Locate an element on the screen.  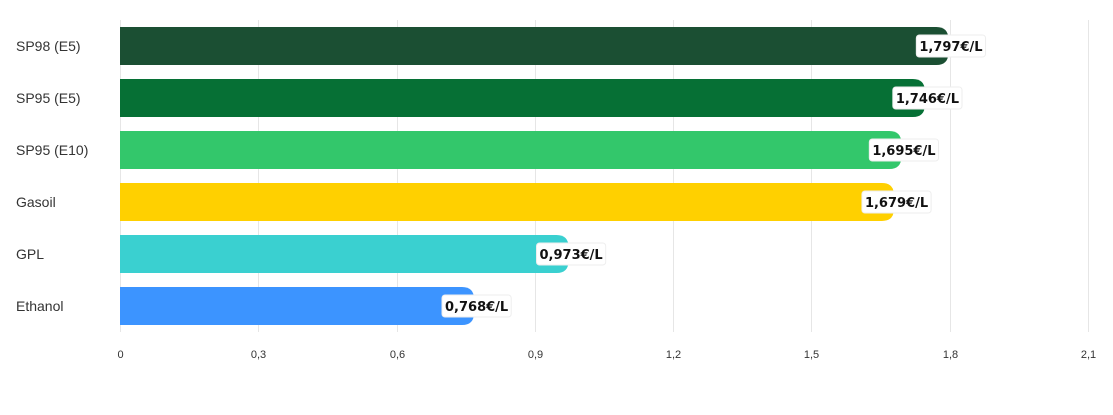
x-tick-label: 1,8 is located at coordinates (950, 355).